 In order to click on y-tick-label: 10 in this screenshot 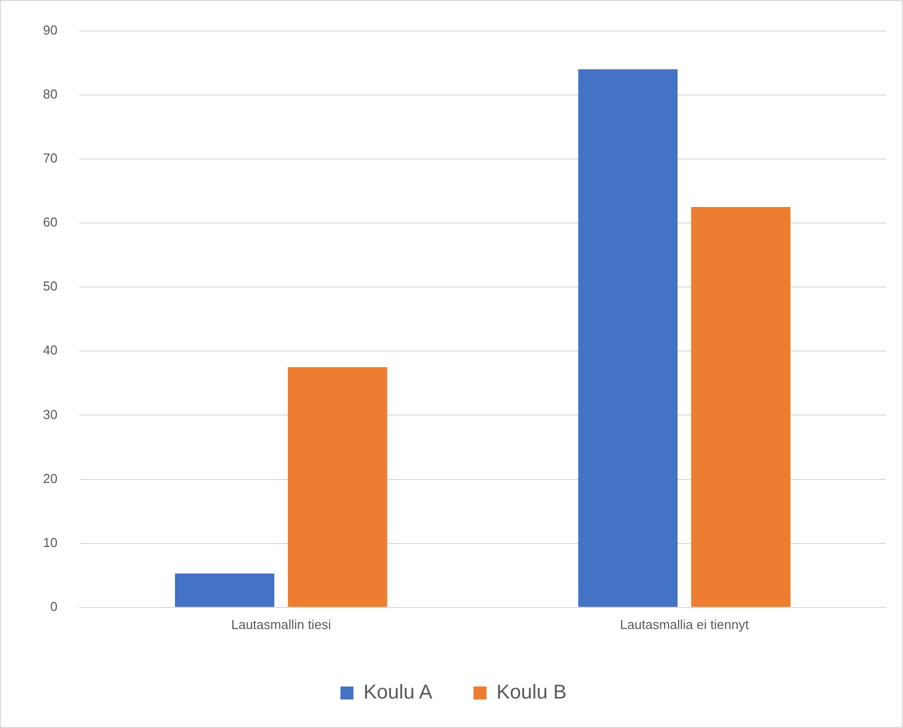, I will do `click(50, 542)`.